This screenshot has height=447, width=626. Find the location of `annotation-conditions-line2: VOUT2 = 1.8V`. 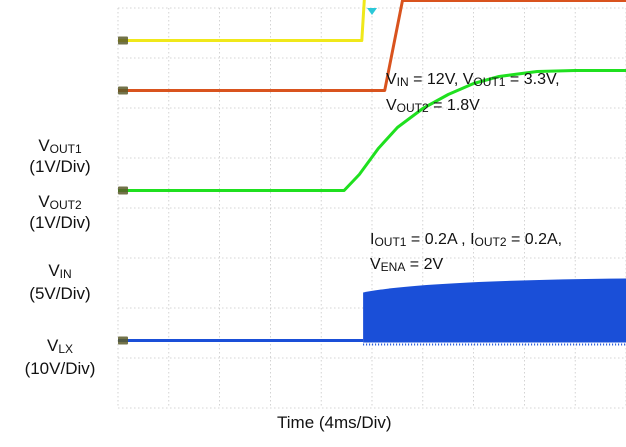

annotation-conditions-line2: VOUT2 = 1.8V is located at coordinates (433, 106).